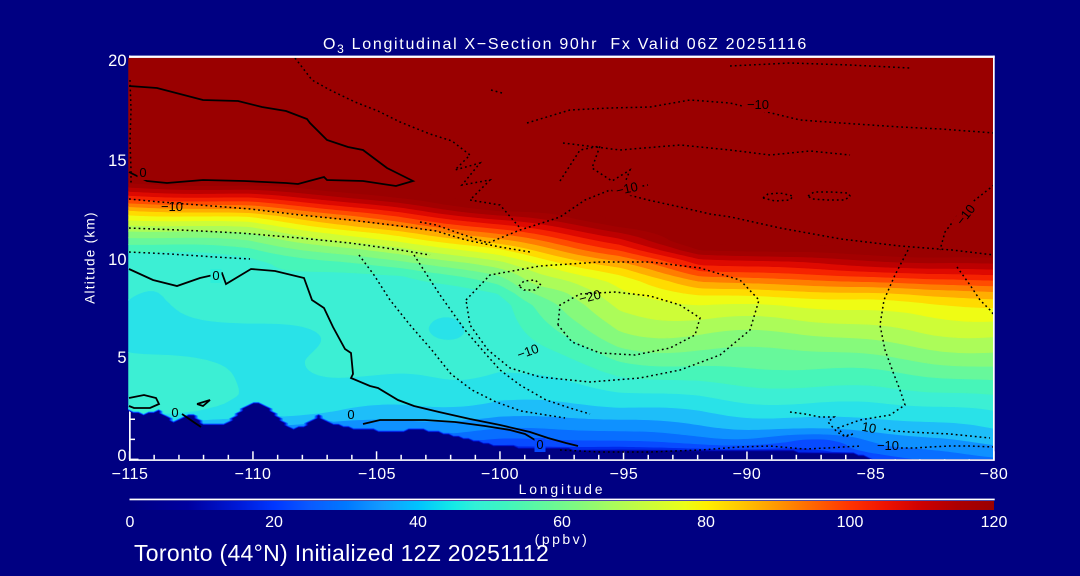 The width and height of the screenshot is (1080, 576). Describe the element at coordinates (869, 427) in the screenshot. I see `svg-text: 10` at that location.